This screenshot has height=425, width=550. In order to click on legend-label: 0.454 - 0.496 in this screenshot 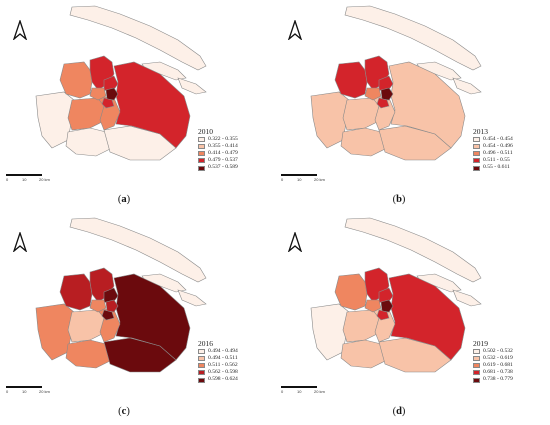, I will do `click(498, 146)`.